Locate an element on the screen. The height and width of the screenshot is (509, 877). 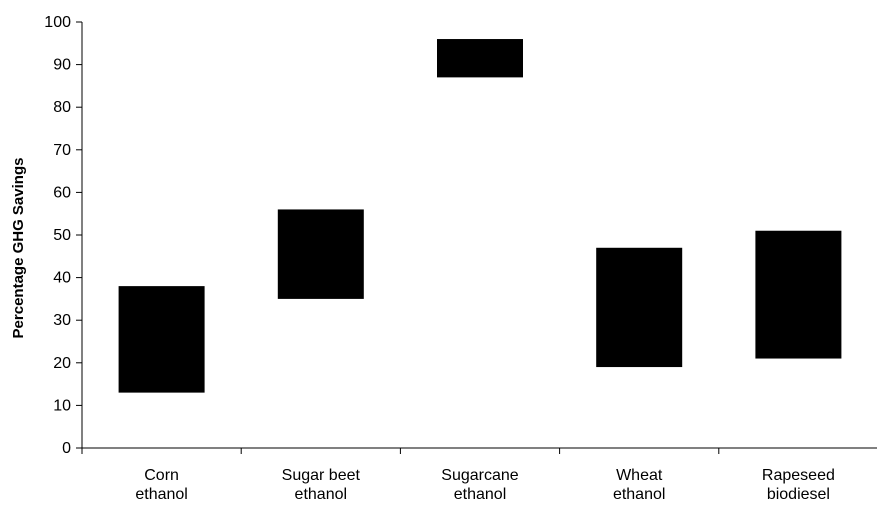
y-tick-label: 40 is located at coordinates (62, 278).